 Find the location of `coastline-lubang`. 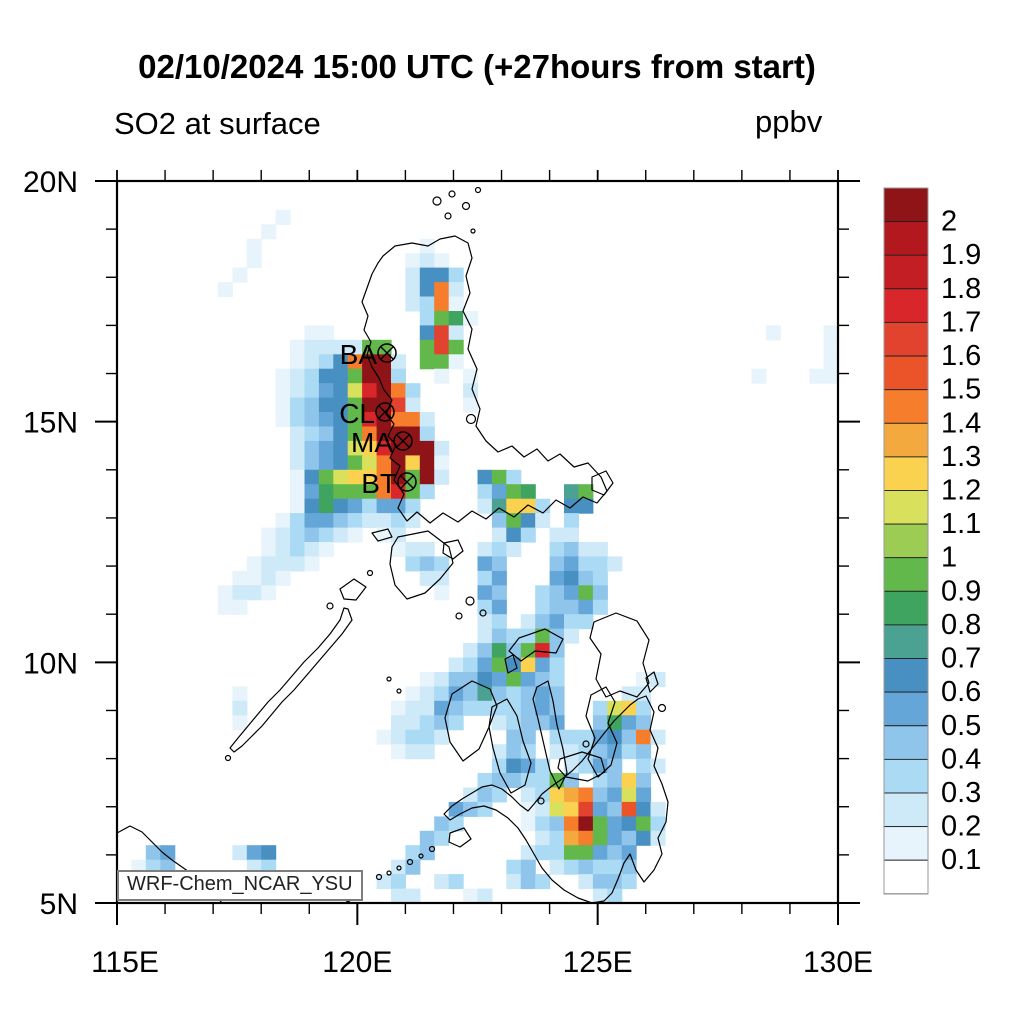

coastline-lubang is located at coordinates (382, 535).